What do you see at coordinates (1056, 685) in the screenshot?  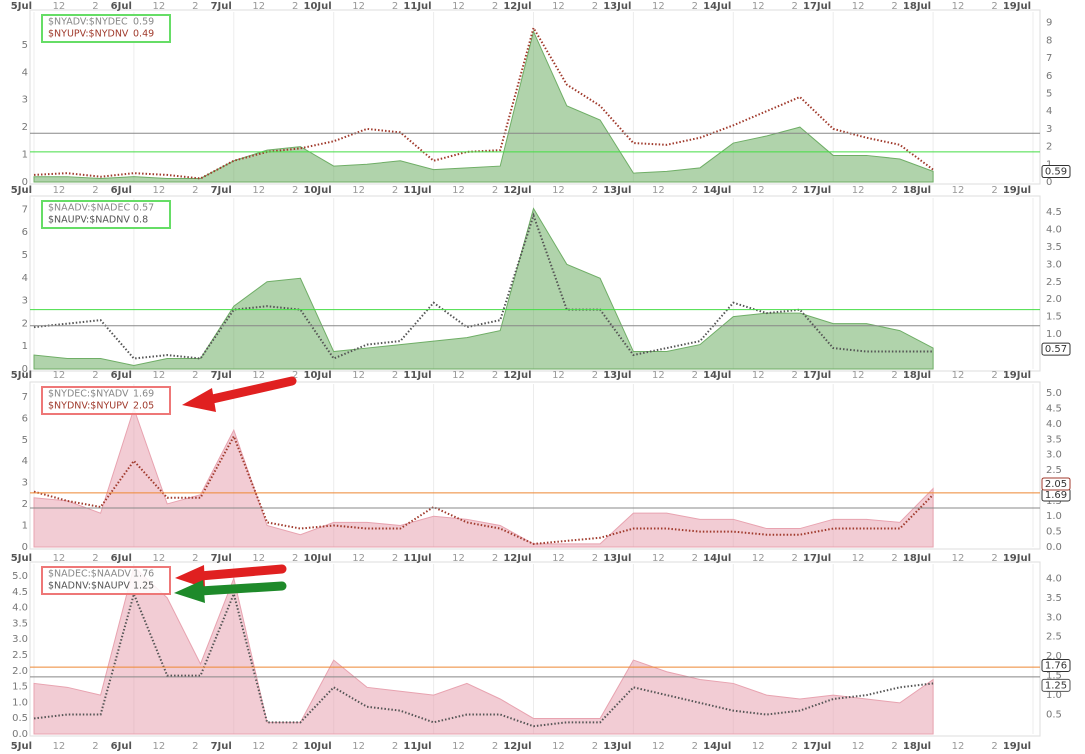 I see `value-badge` at bounding box center [1056, 685].